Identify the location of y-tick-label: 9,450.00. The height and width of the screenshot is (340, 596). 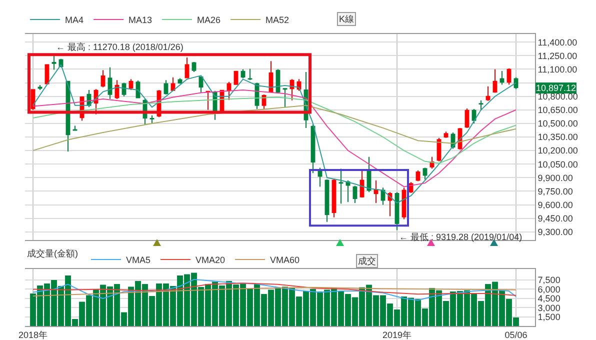
(555, 218).